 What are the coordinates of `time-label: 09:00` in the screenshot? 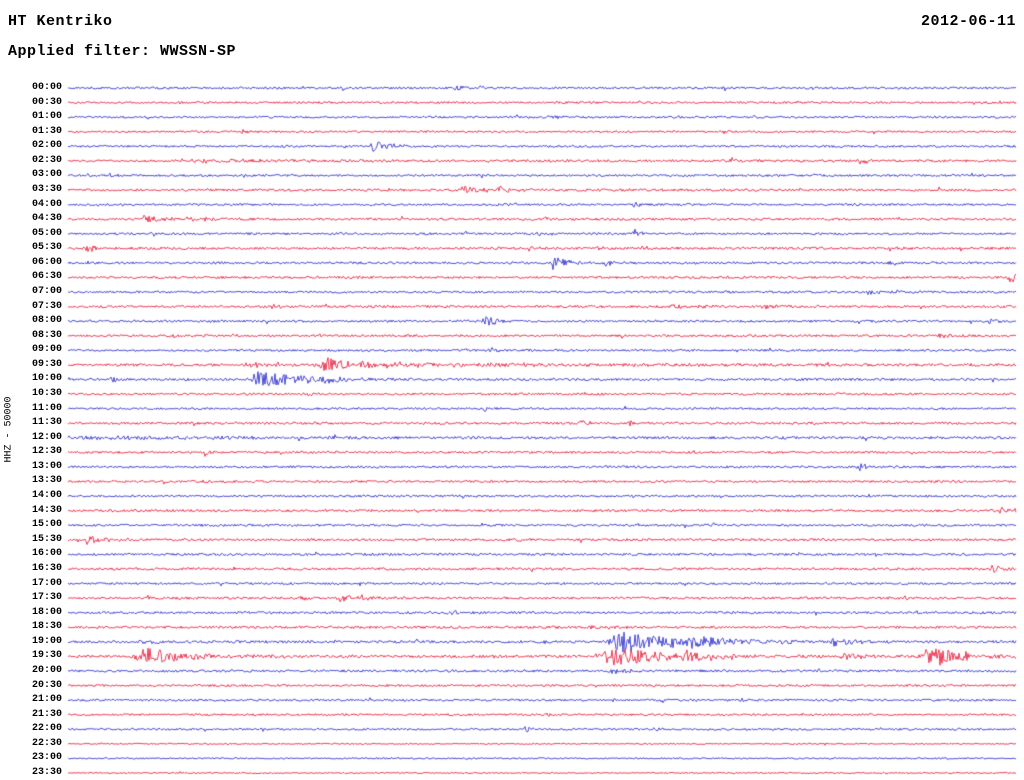 It's located at (46, 350).